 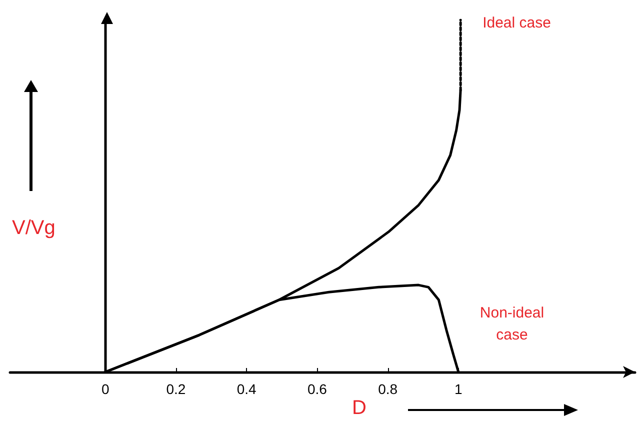 I want to click on x-tick-label: 0, so click(x=105, y=389).